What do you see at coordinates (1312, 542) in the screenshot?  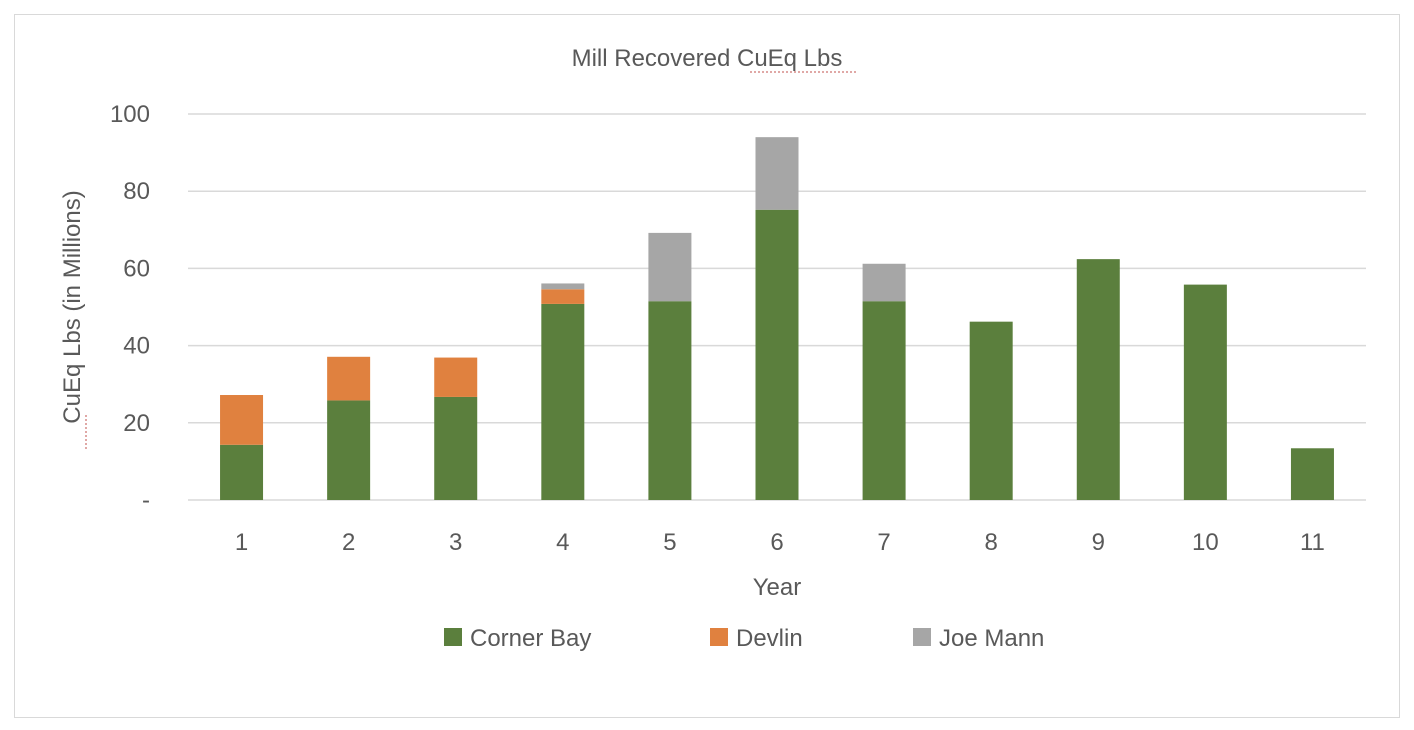 I see `x-tick-label: 11` at bounding box center [1312, 542].